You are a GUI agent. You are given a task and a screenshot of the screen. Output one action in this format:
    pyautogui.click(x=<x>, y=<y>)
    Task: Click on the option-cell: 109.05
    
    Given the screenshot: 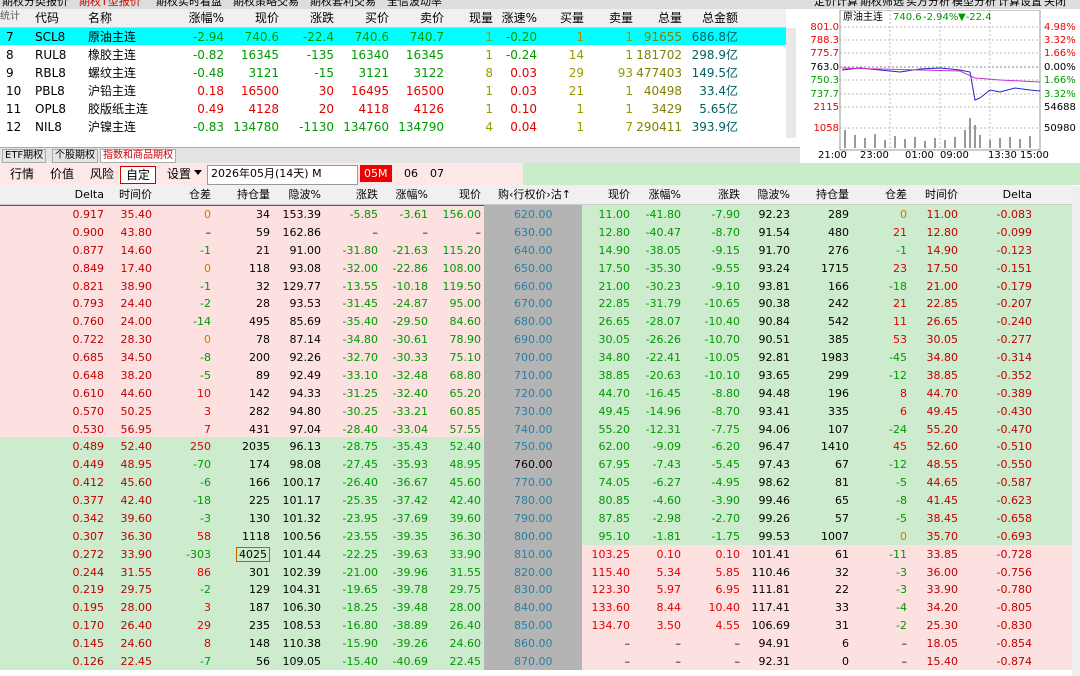 What is the action you would take?
    pyautogui.click(x=302, y=661)
    